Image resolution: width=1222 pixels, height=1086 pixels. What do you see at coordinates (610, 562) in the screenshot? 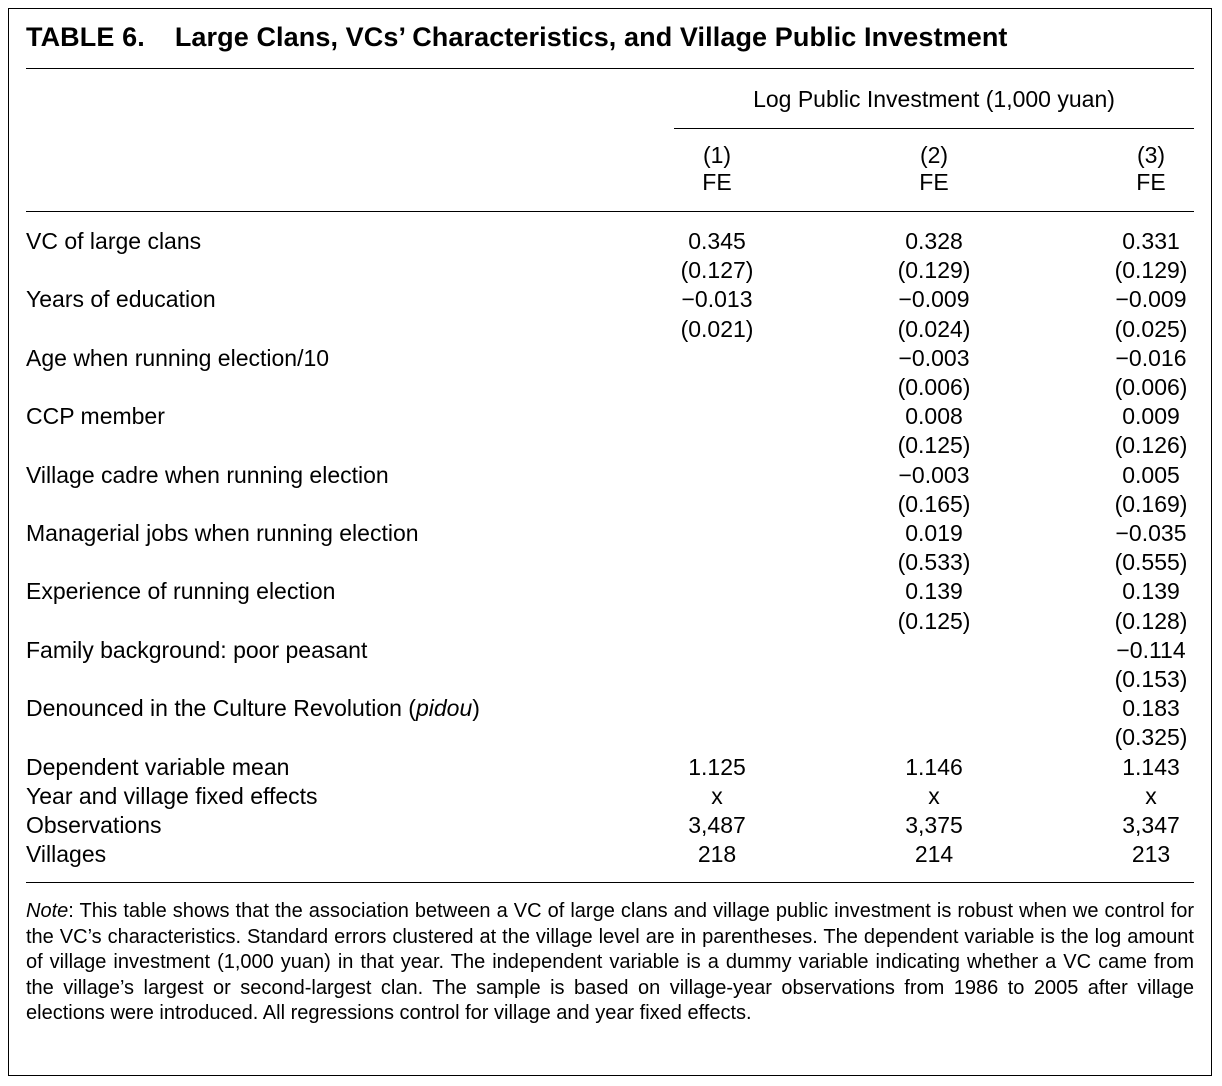
I see `table-row: (0.533) (0.555)` at bounding box center [610, 562].